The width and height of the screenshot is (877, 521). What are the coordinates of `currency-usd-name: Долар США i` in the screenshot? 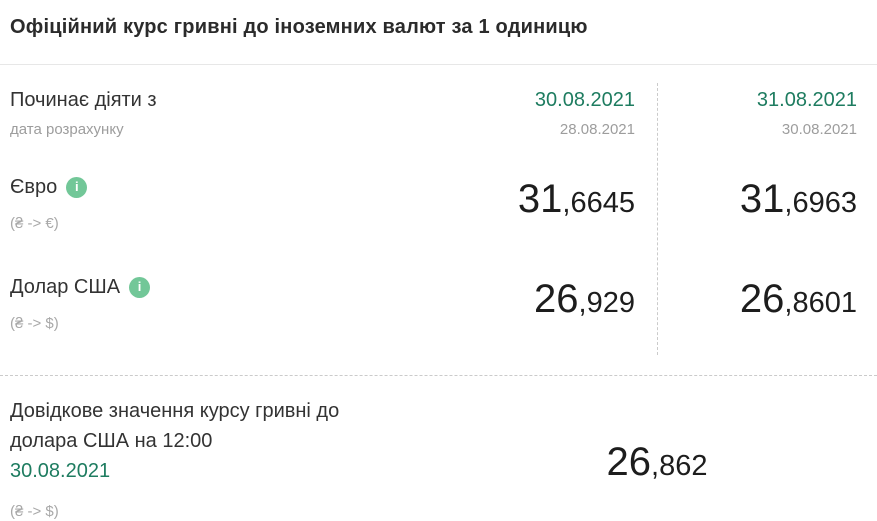 It's located at (223, 287).